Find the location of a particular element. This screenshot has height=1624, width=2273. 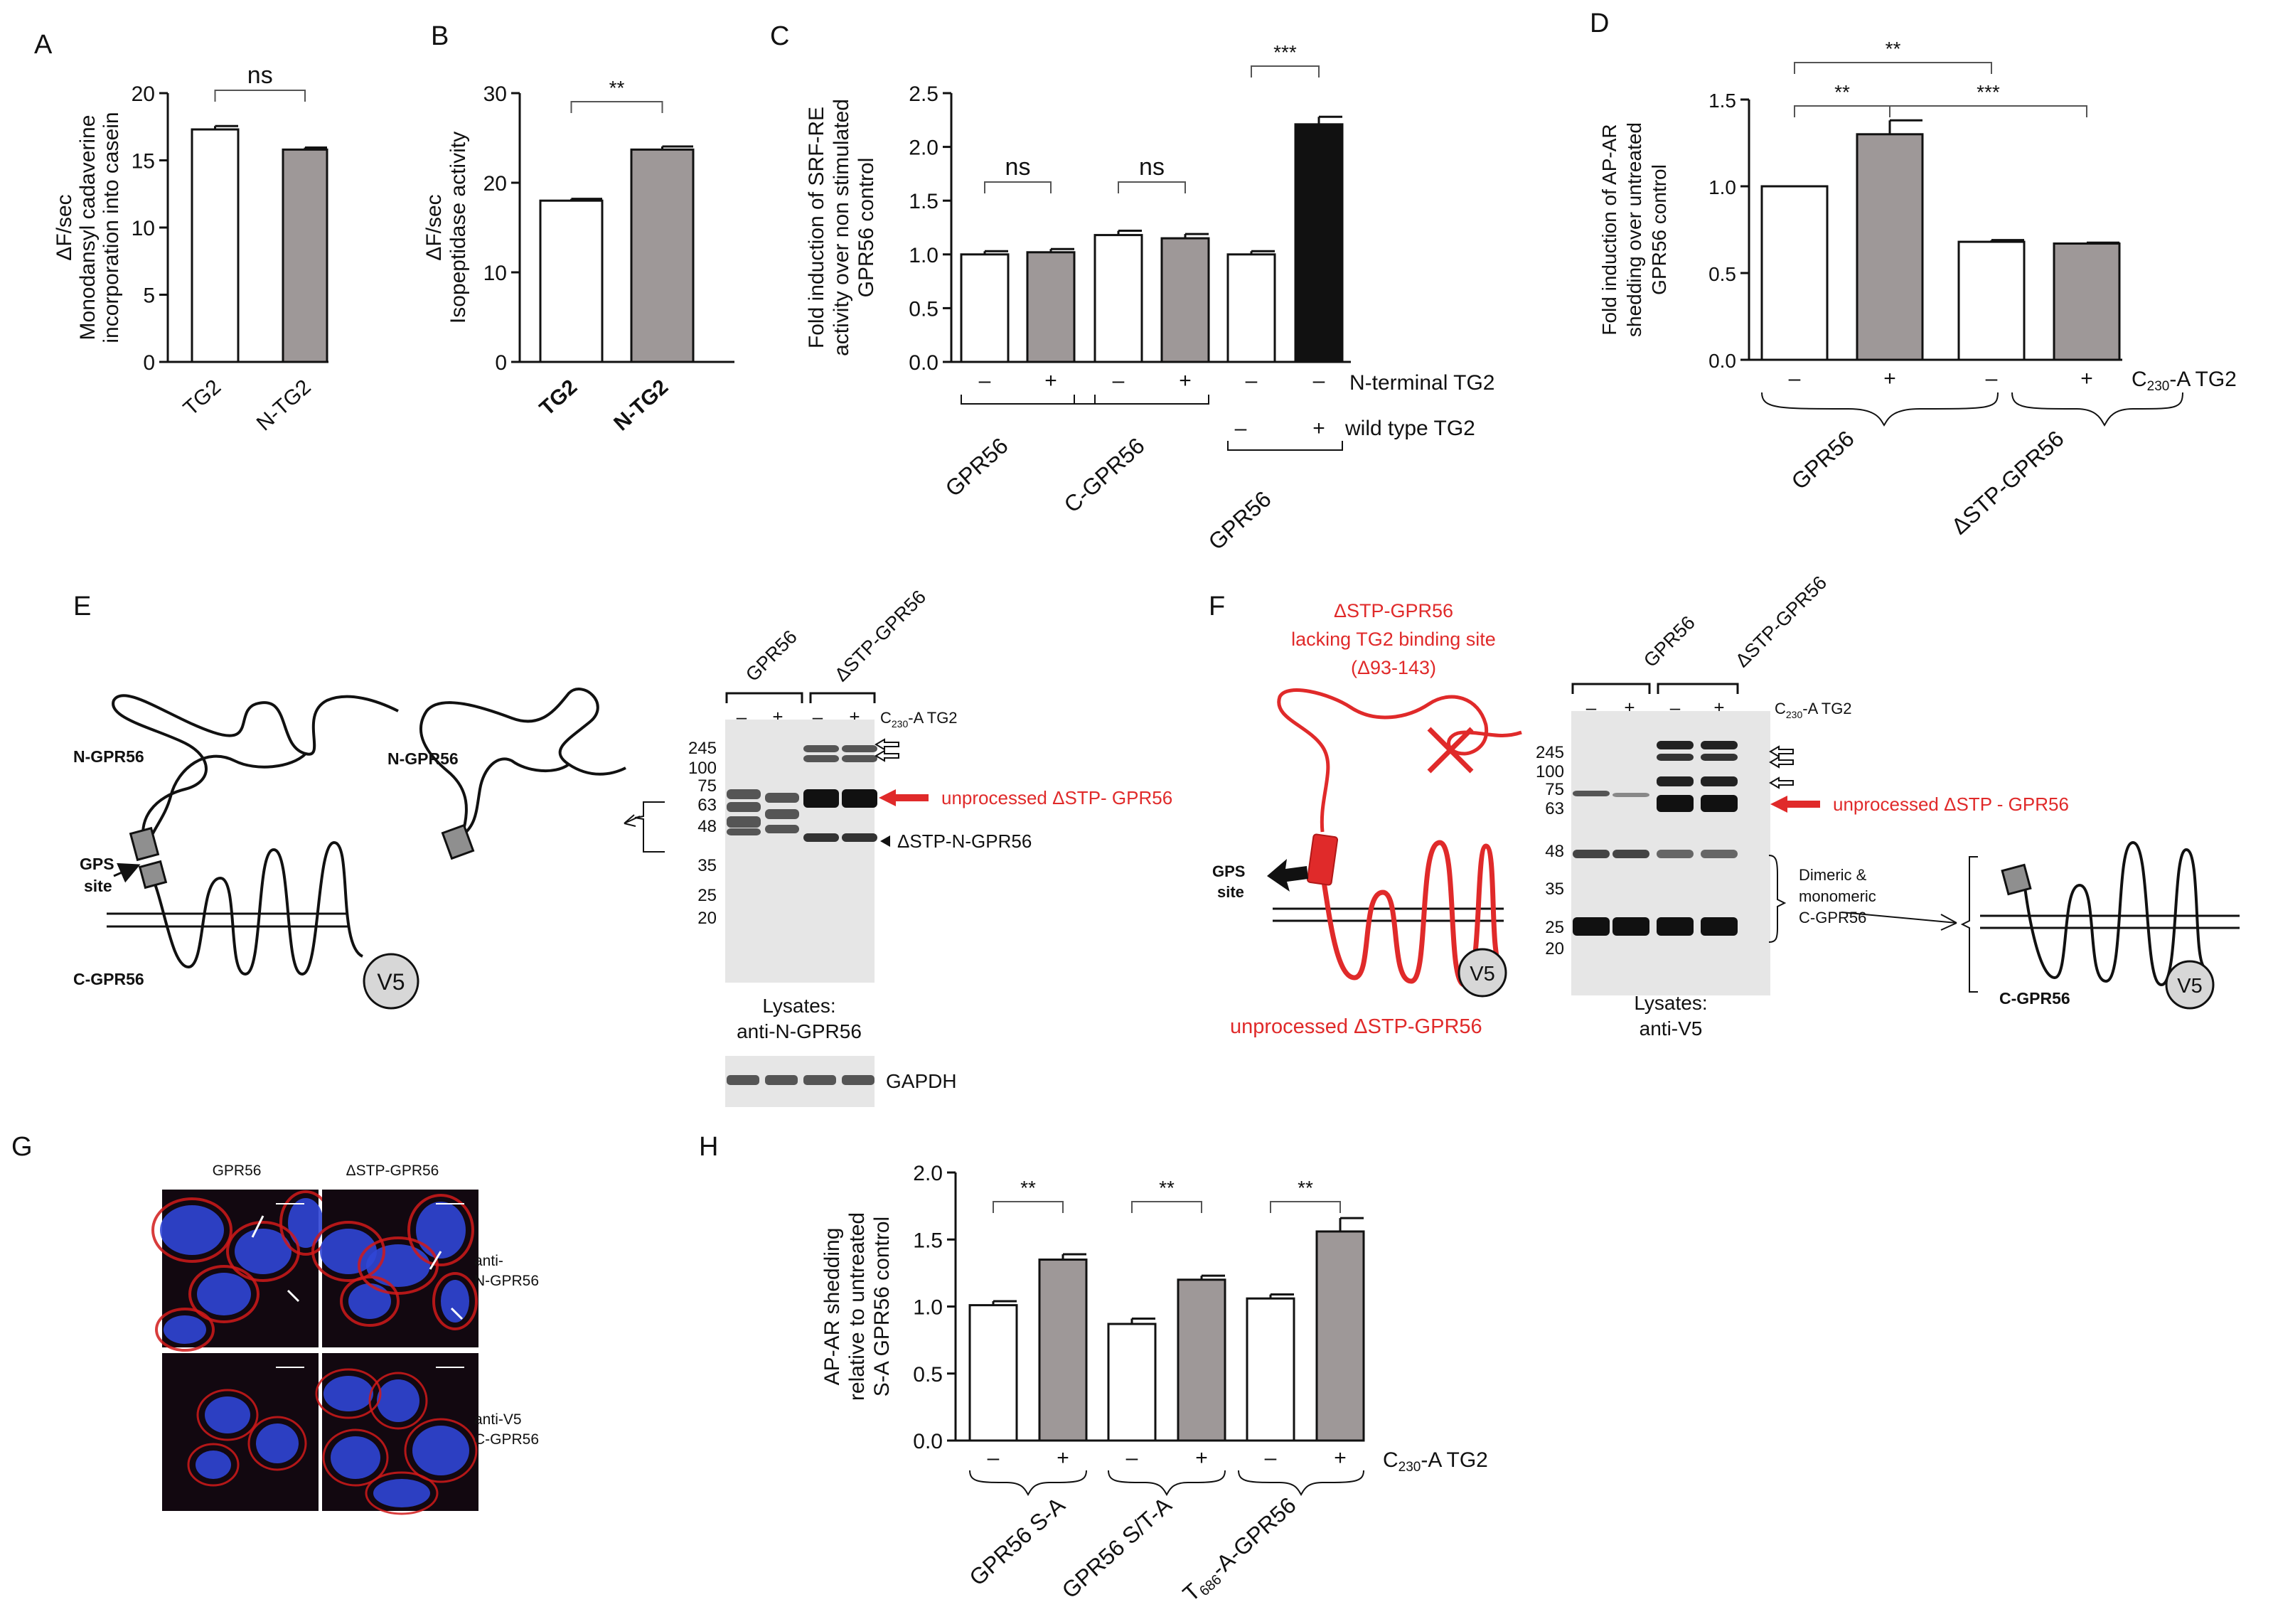

significance-label: *** is located at coordinates (1989, 92).